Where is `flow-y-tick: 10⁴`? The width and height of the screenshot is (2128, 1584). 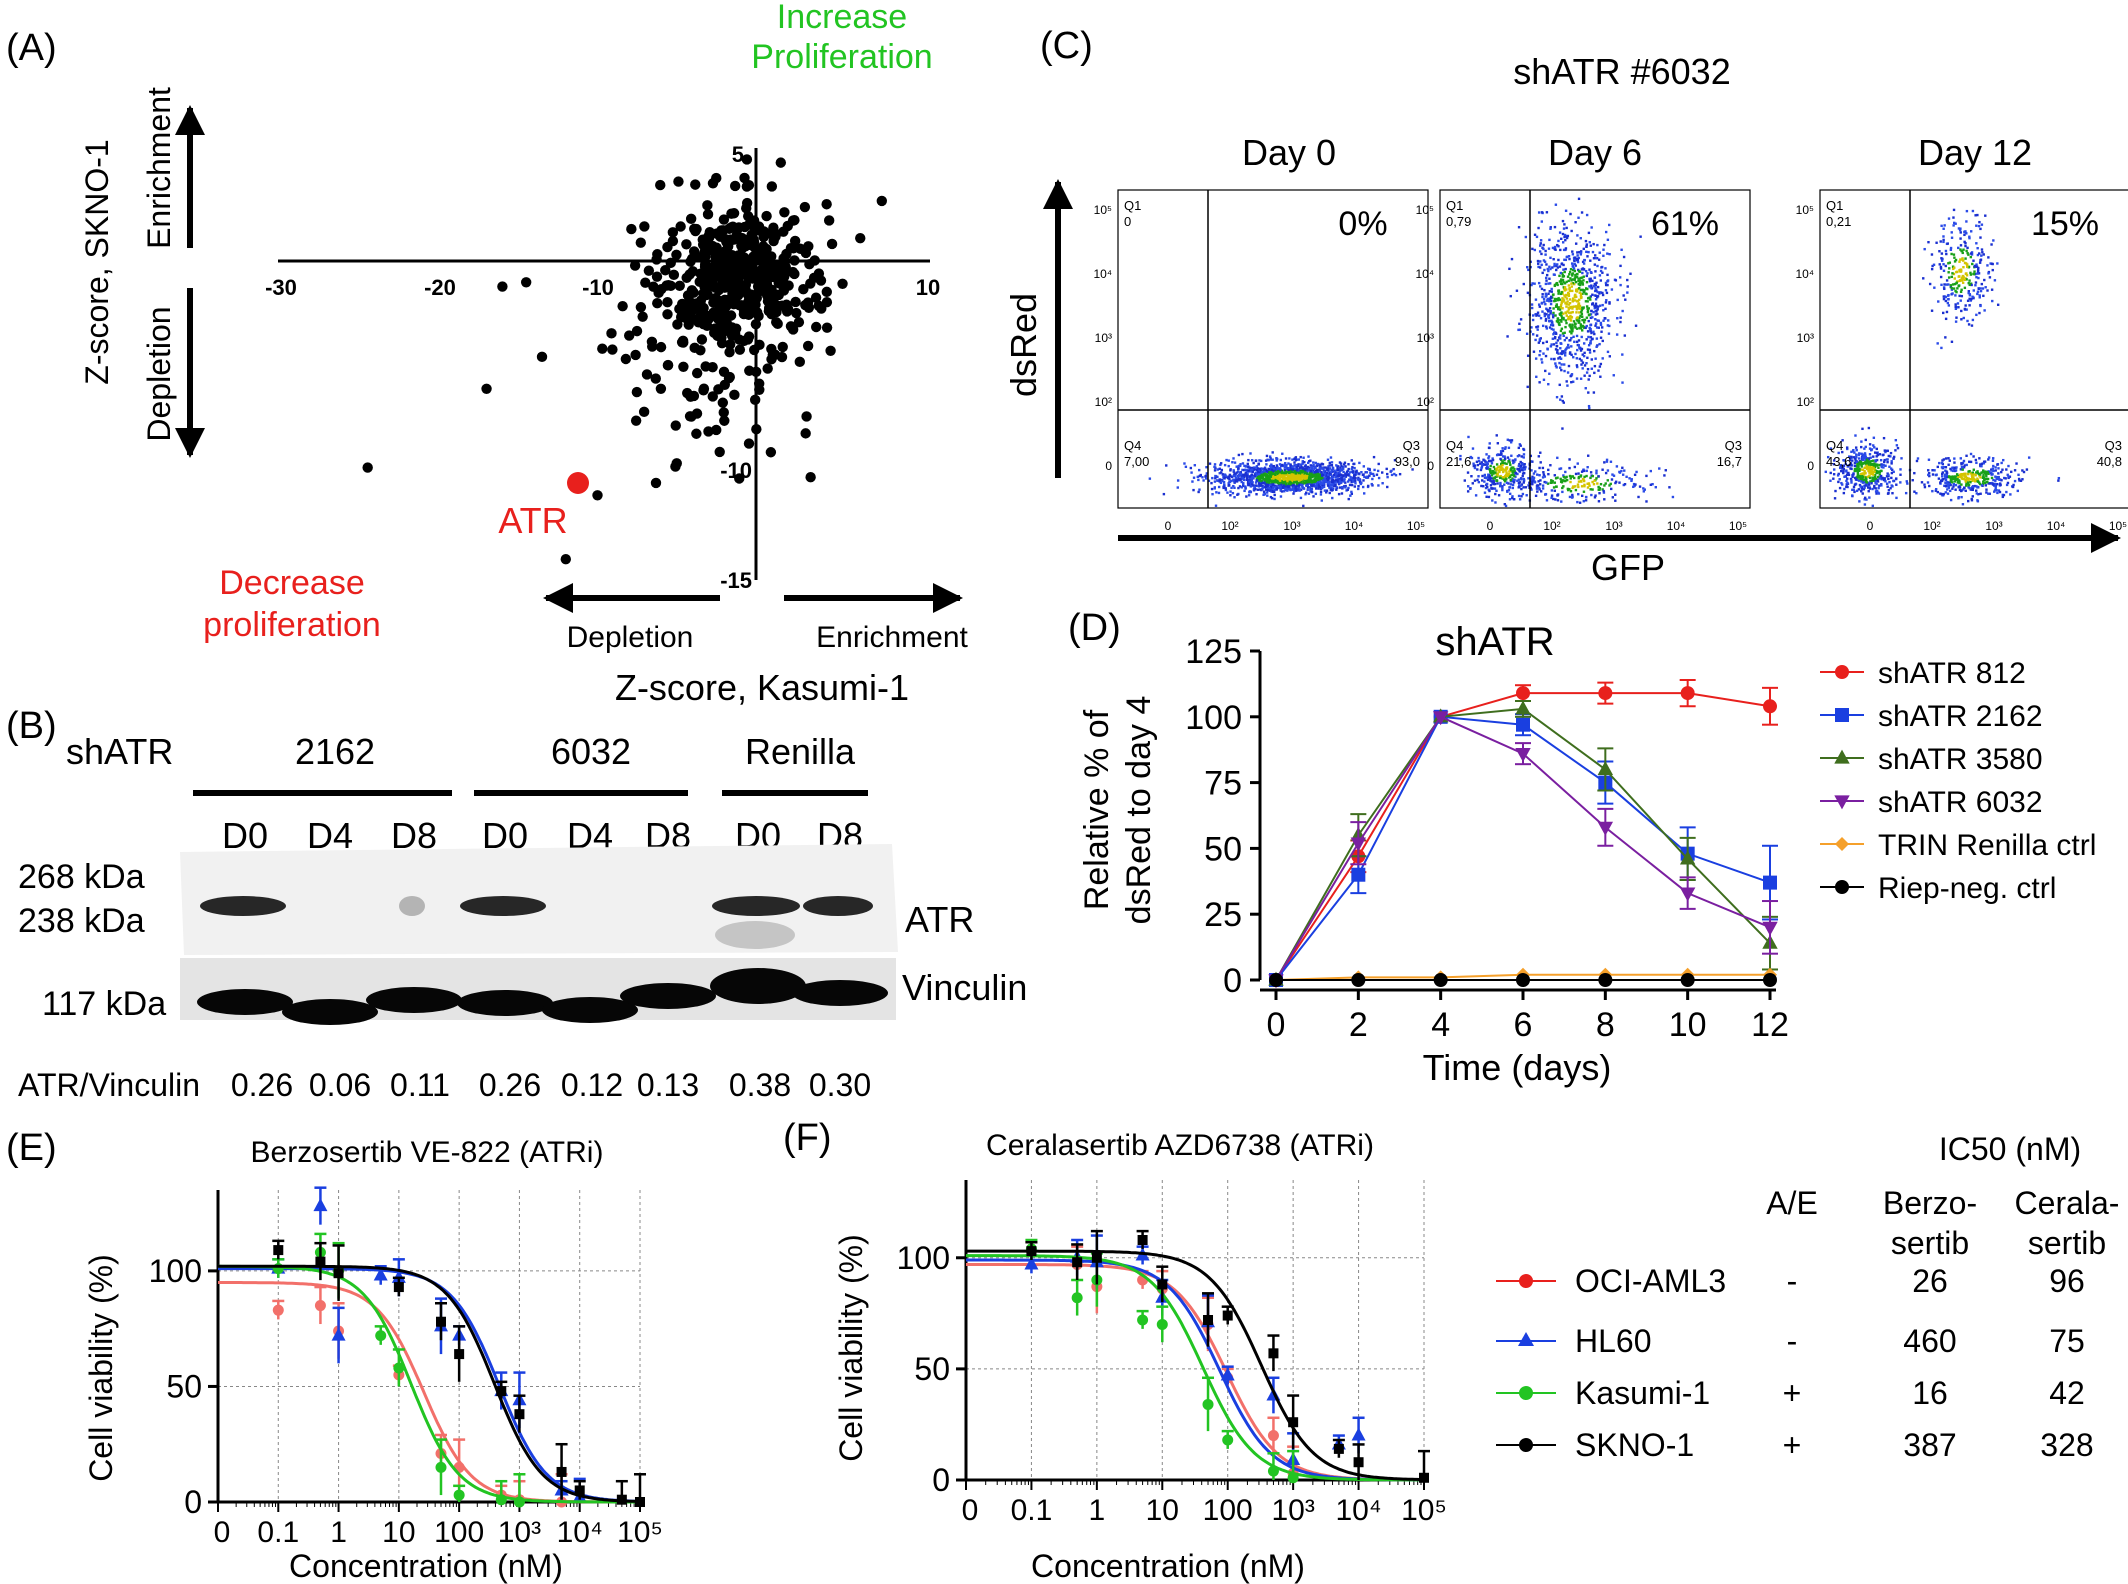
flow-y-tick: 10⁴ is located at coordinates (1804, 274).